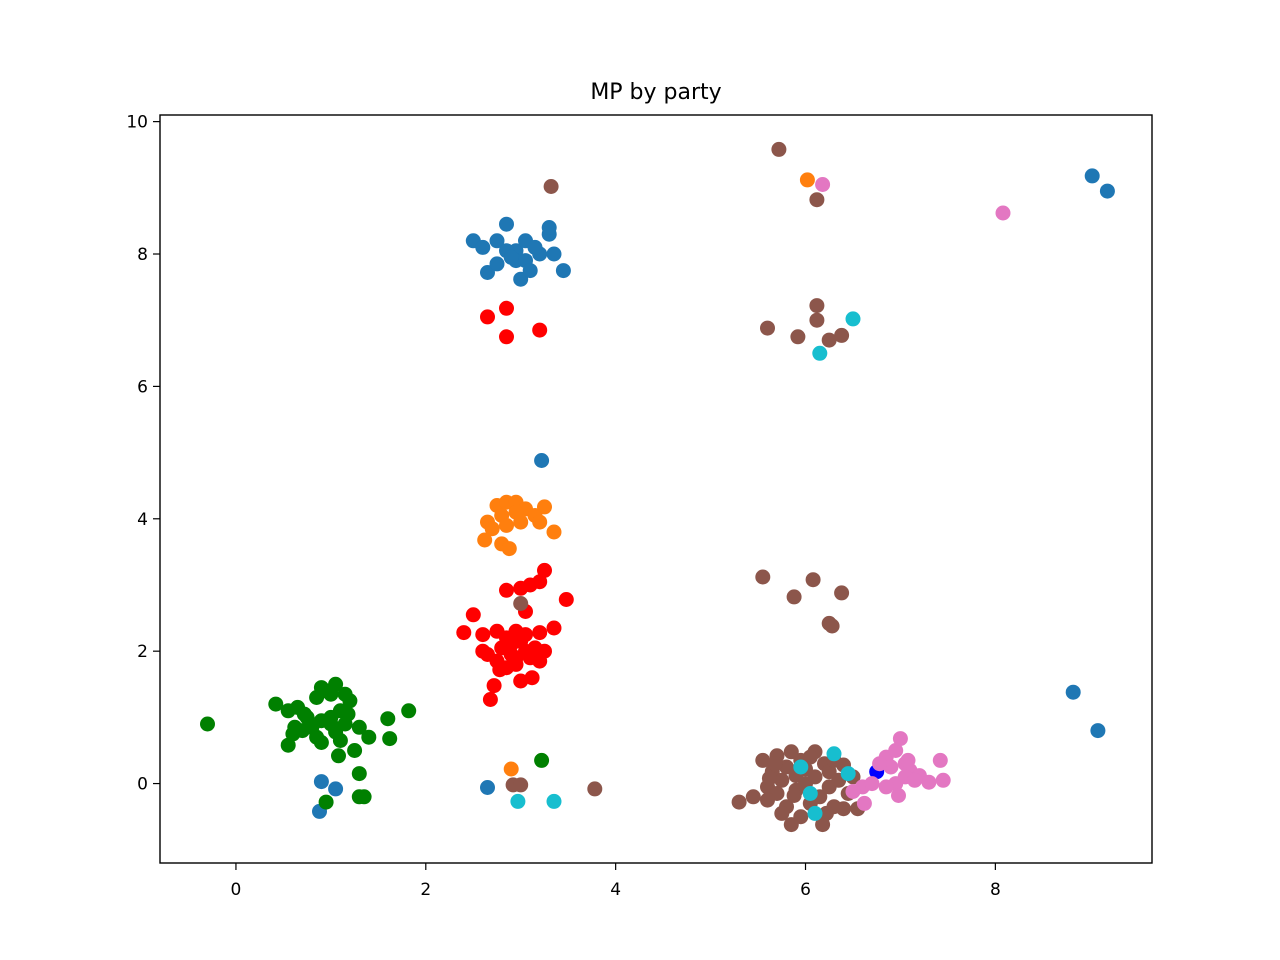 The image size is (1280, 960). I want to click on x-tick-label: 0, so click(236, 890).